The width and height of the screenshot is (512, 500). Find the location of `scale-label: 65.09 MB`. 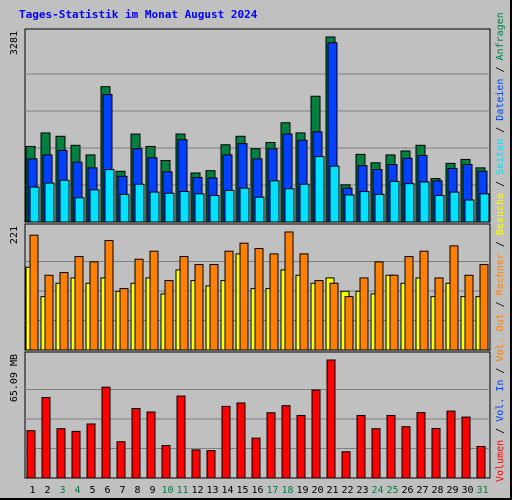

scale-label: 65.09 MB is located at coordinates (14, 378).